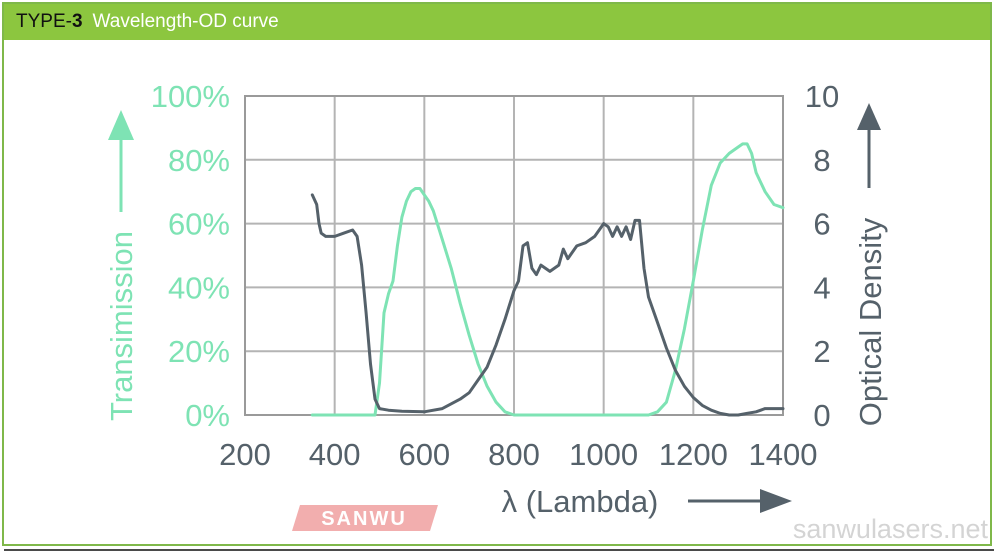 This screenshot has width=1000, height=555. What do you see at coordinates (821, 351) in the screenshot?
I see `y-right-tick-label: 2` at bounding box center [821, 351].